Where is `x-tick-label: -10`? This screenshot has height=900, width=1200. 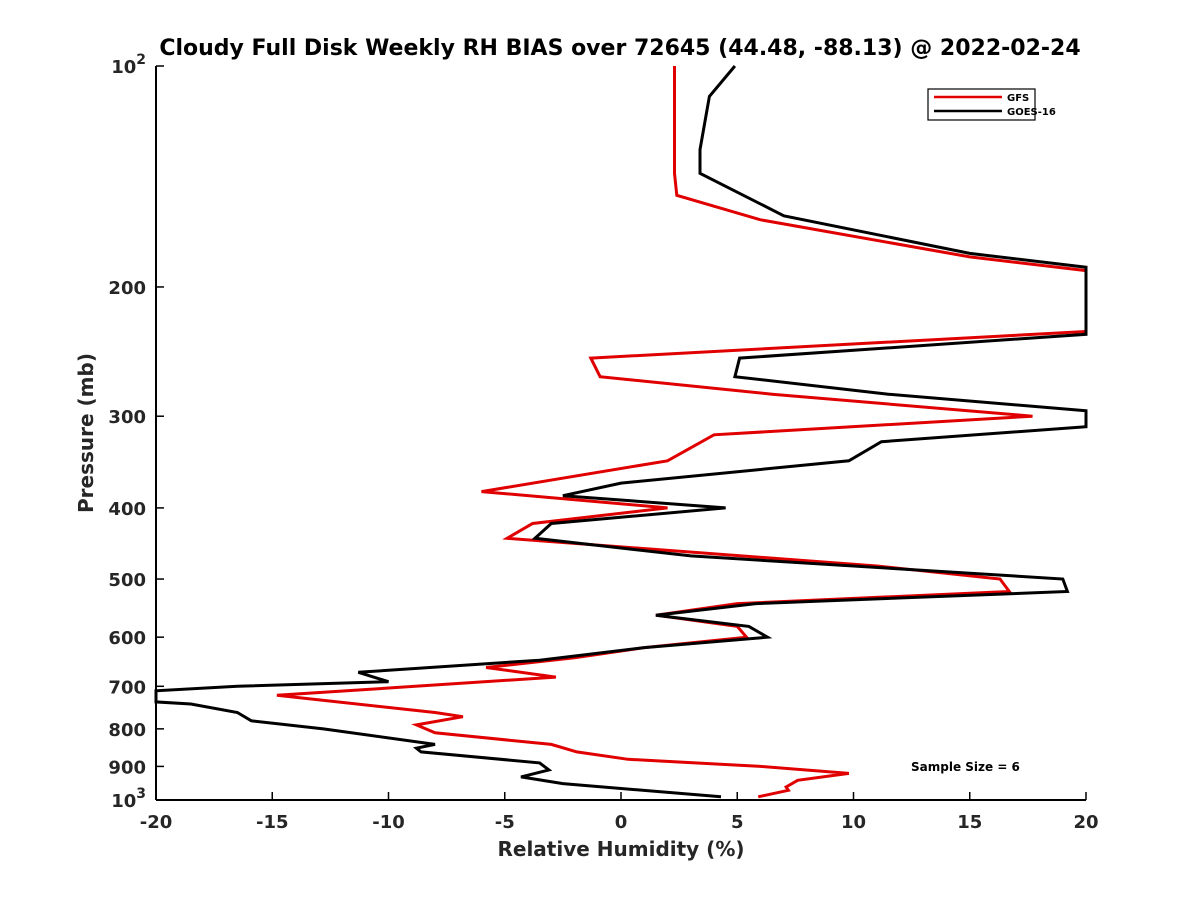 x-tick-label: -10 is located at coordinates (388, 822).